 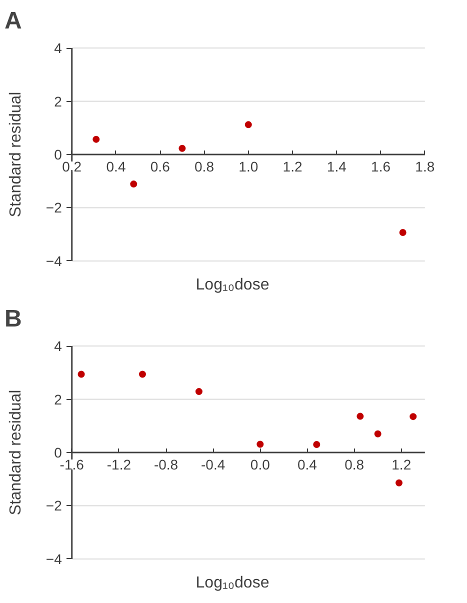 I want to click on x-tick-label: -0.4, so click(x=213, y=464).